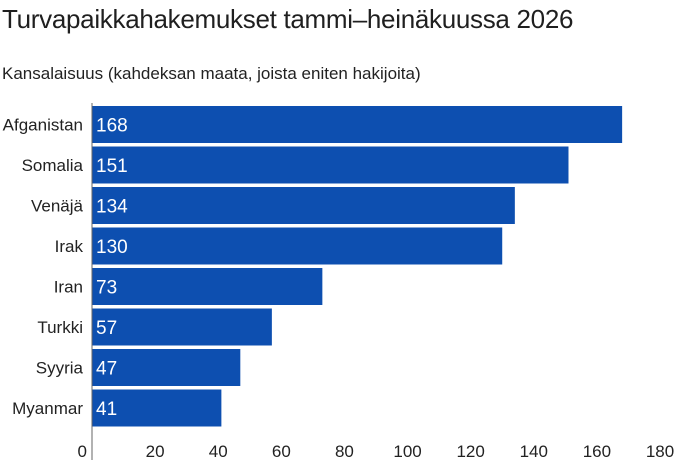 This screenshot has width=691, height=467. I want to click on data-label: 130, so click(112, 247).